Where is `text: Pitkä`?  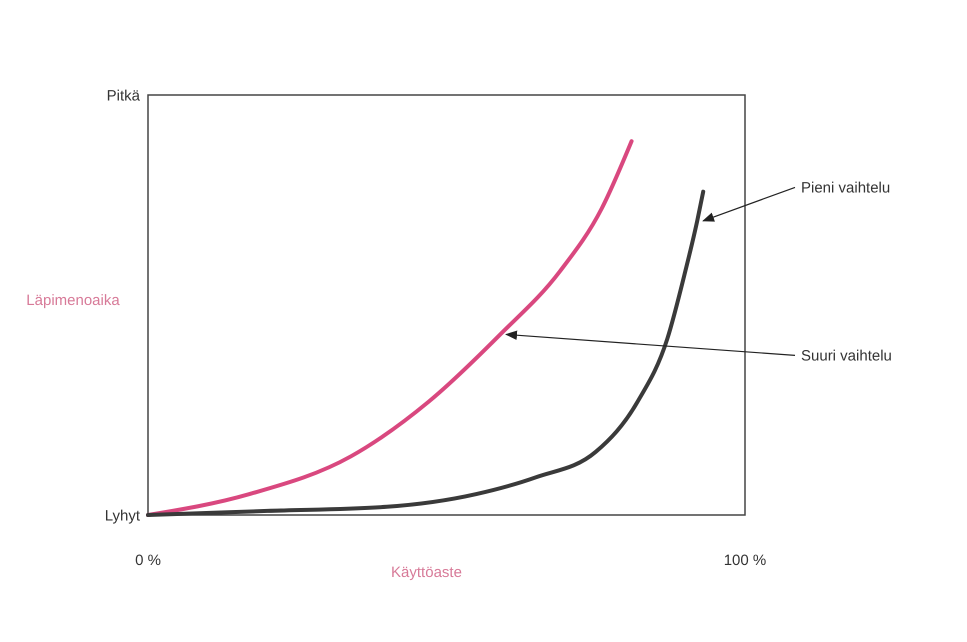
text: Pitkä is located at coordinates (123, 95).